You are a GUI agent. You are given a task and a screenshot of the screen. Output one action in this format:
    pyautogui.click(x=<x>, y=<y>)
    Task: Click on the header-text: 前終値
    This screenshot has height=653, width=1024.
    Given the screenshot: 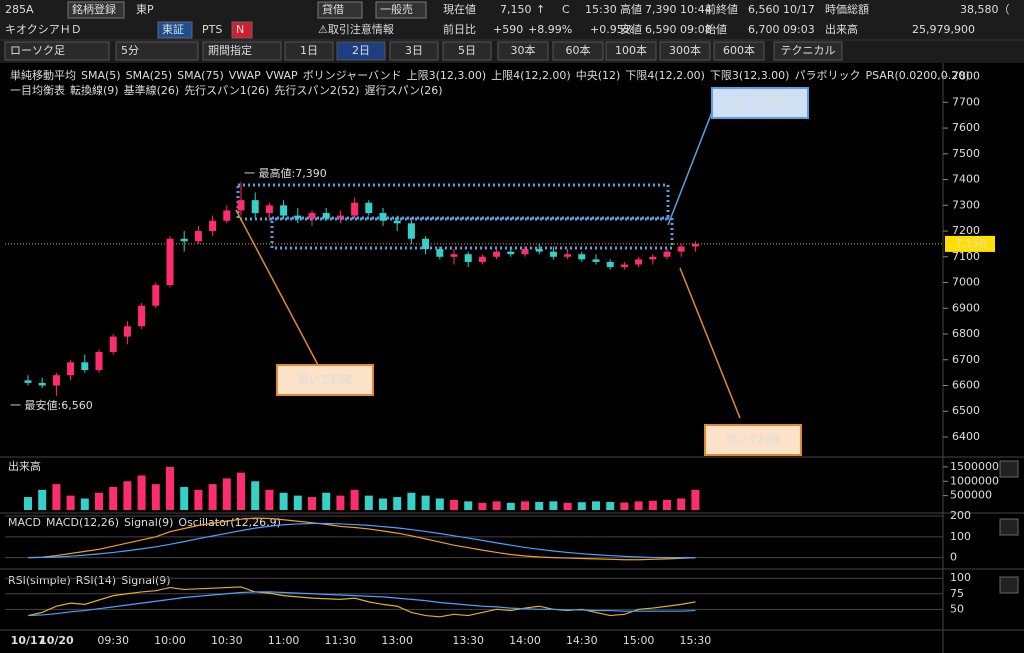 What is the action you would take?
    pyautogui.click(x=721, y=9)
    